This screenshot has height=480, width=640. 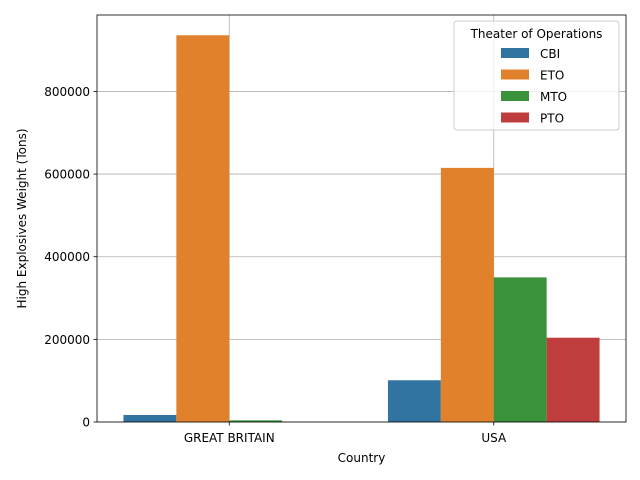 What do you see at coordinates (22, 219) in the screenshot?
I see `y-axis-label: High Explosives Weight (Tons)` at bounding box center [22, 219].